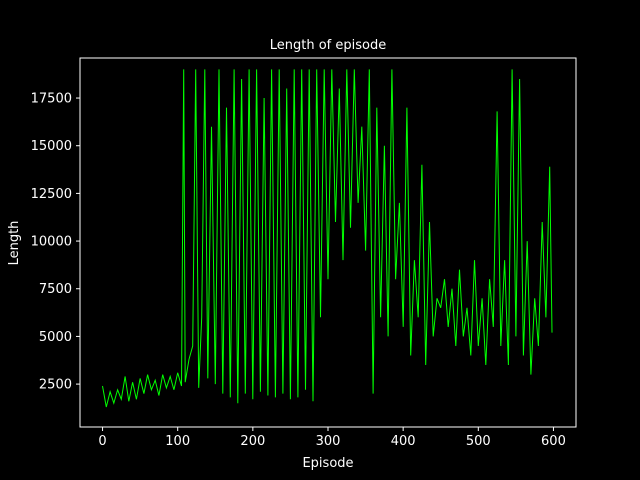 This screenshot has width=640, height=480. I want to click on y-tick-label: 7500, so click(55, 289).